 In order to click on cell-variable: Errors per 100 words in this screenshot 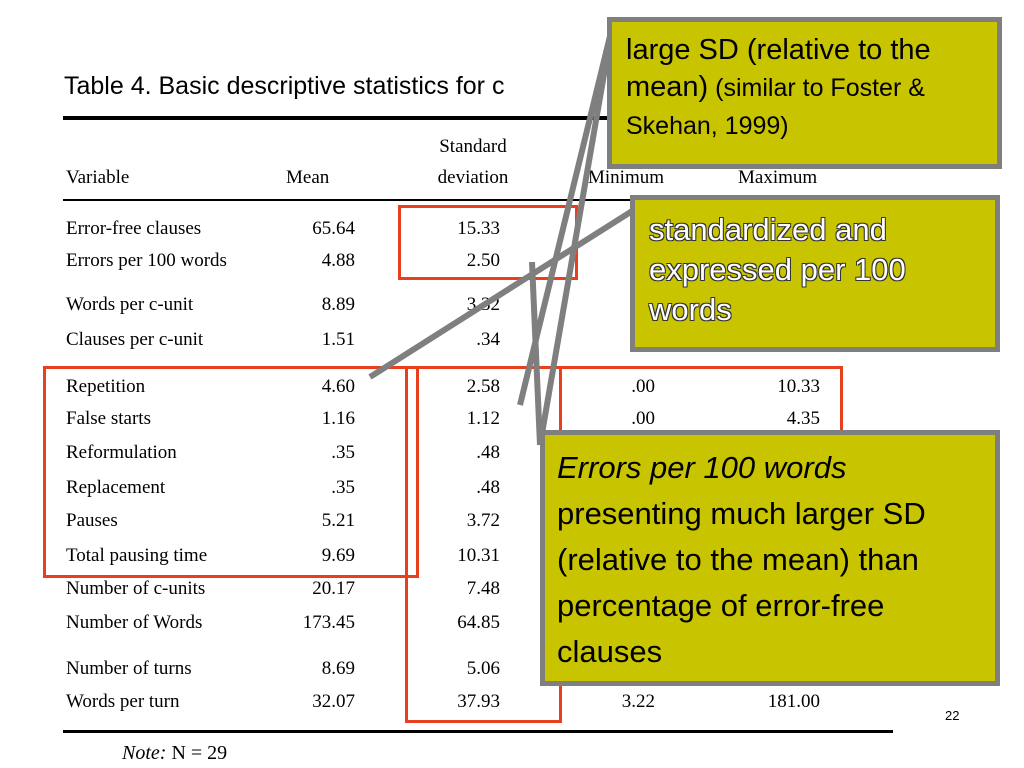, I will do `click(146, 260)`.